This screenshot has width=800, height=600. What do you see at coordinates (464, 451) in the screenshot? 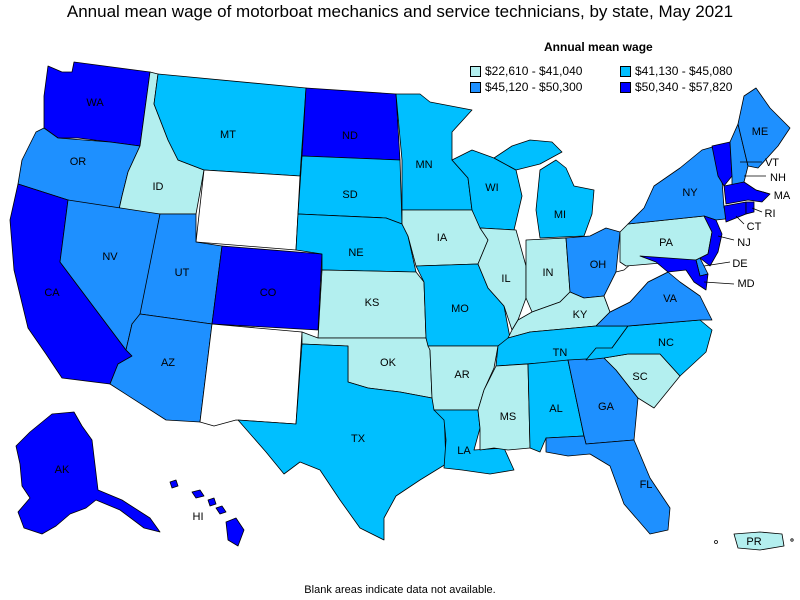
I see `state-label-la: LA` at bounding box center [464, 451].